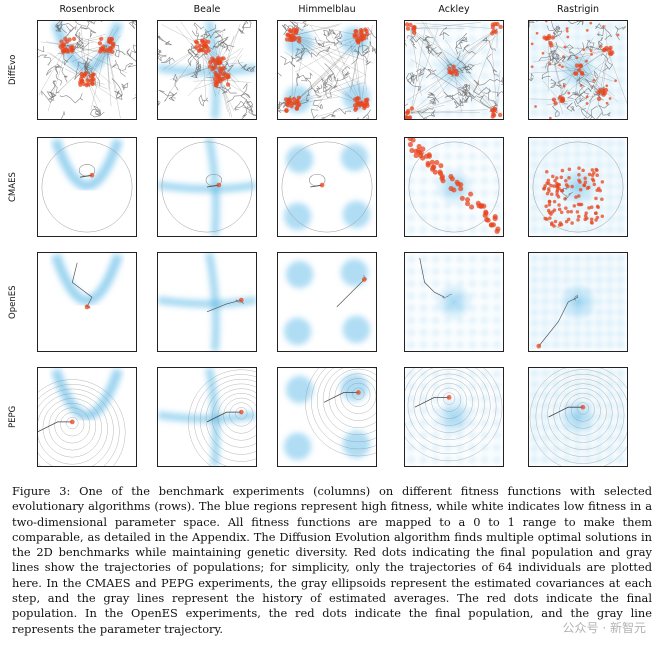  What do you see at coordinates (87, 70) in the screenshot?
I see `panel-diffevo-rosenbrock` at bounding box center [87, 70].